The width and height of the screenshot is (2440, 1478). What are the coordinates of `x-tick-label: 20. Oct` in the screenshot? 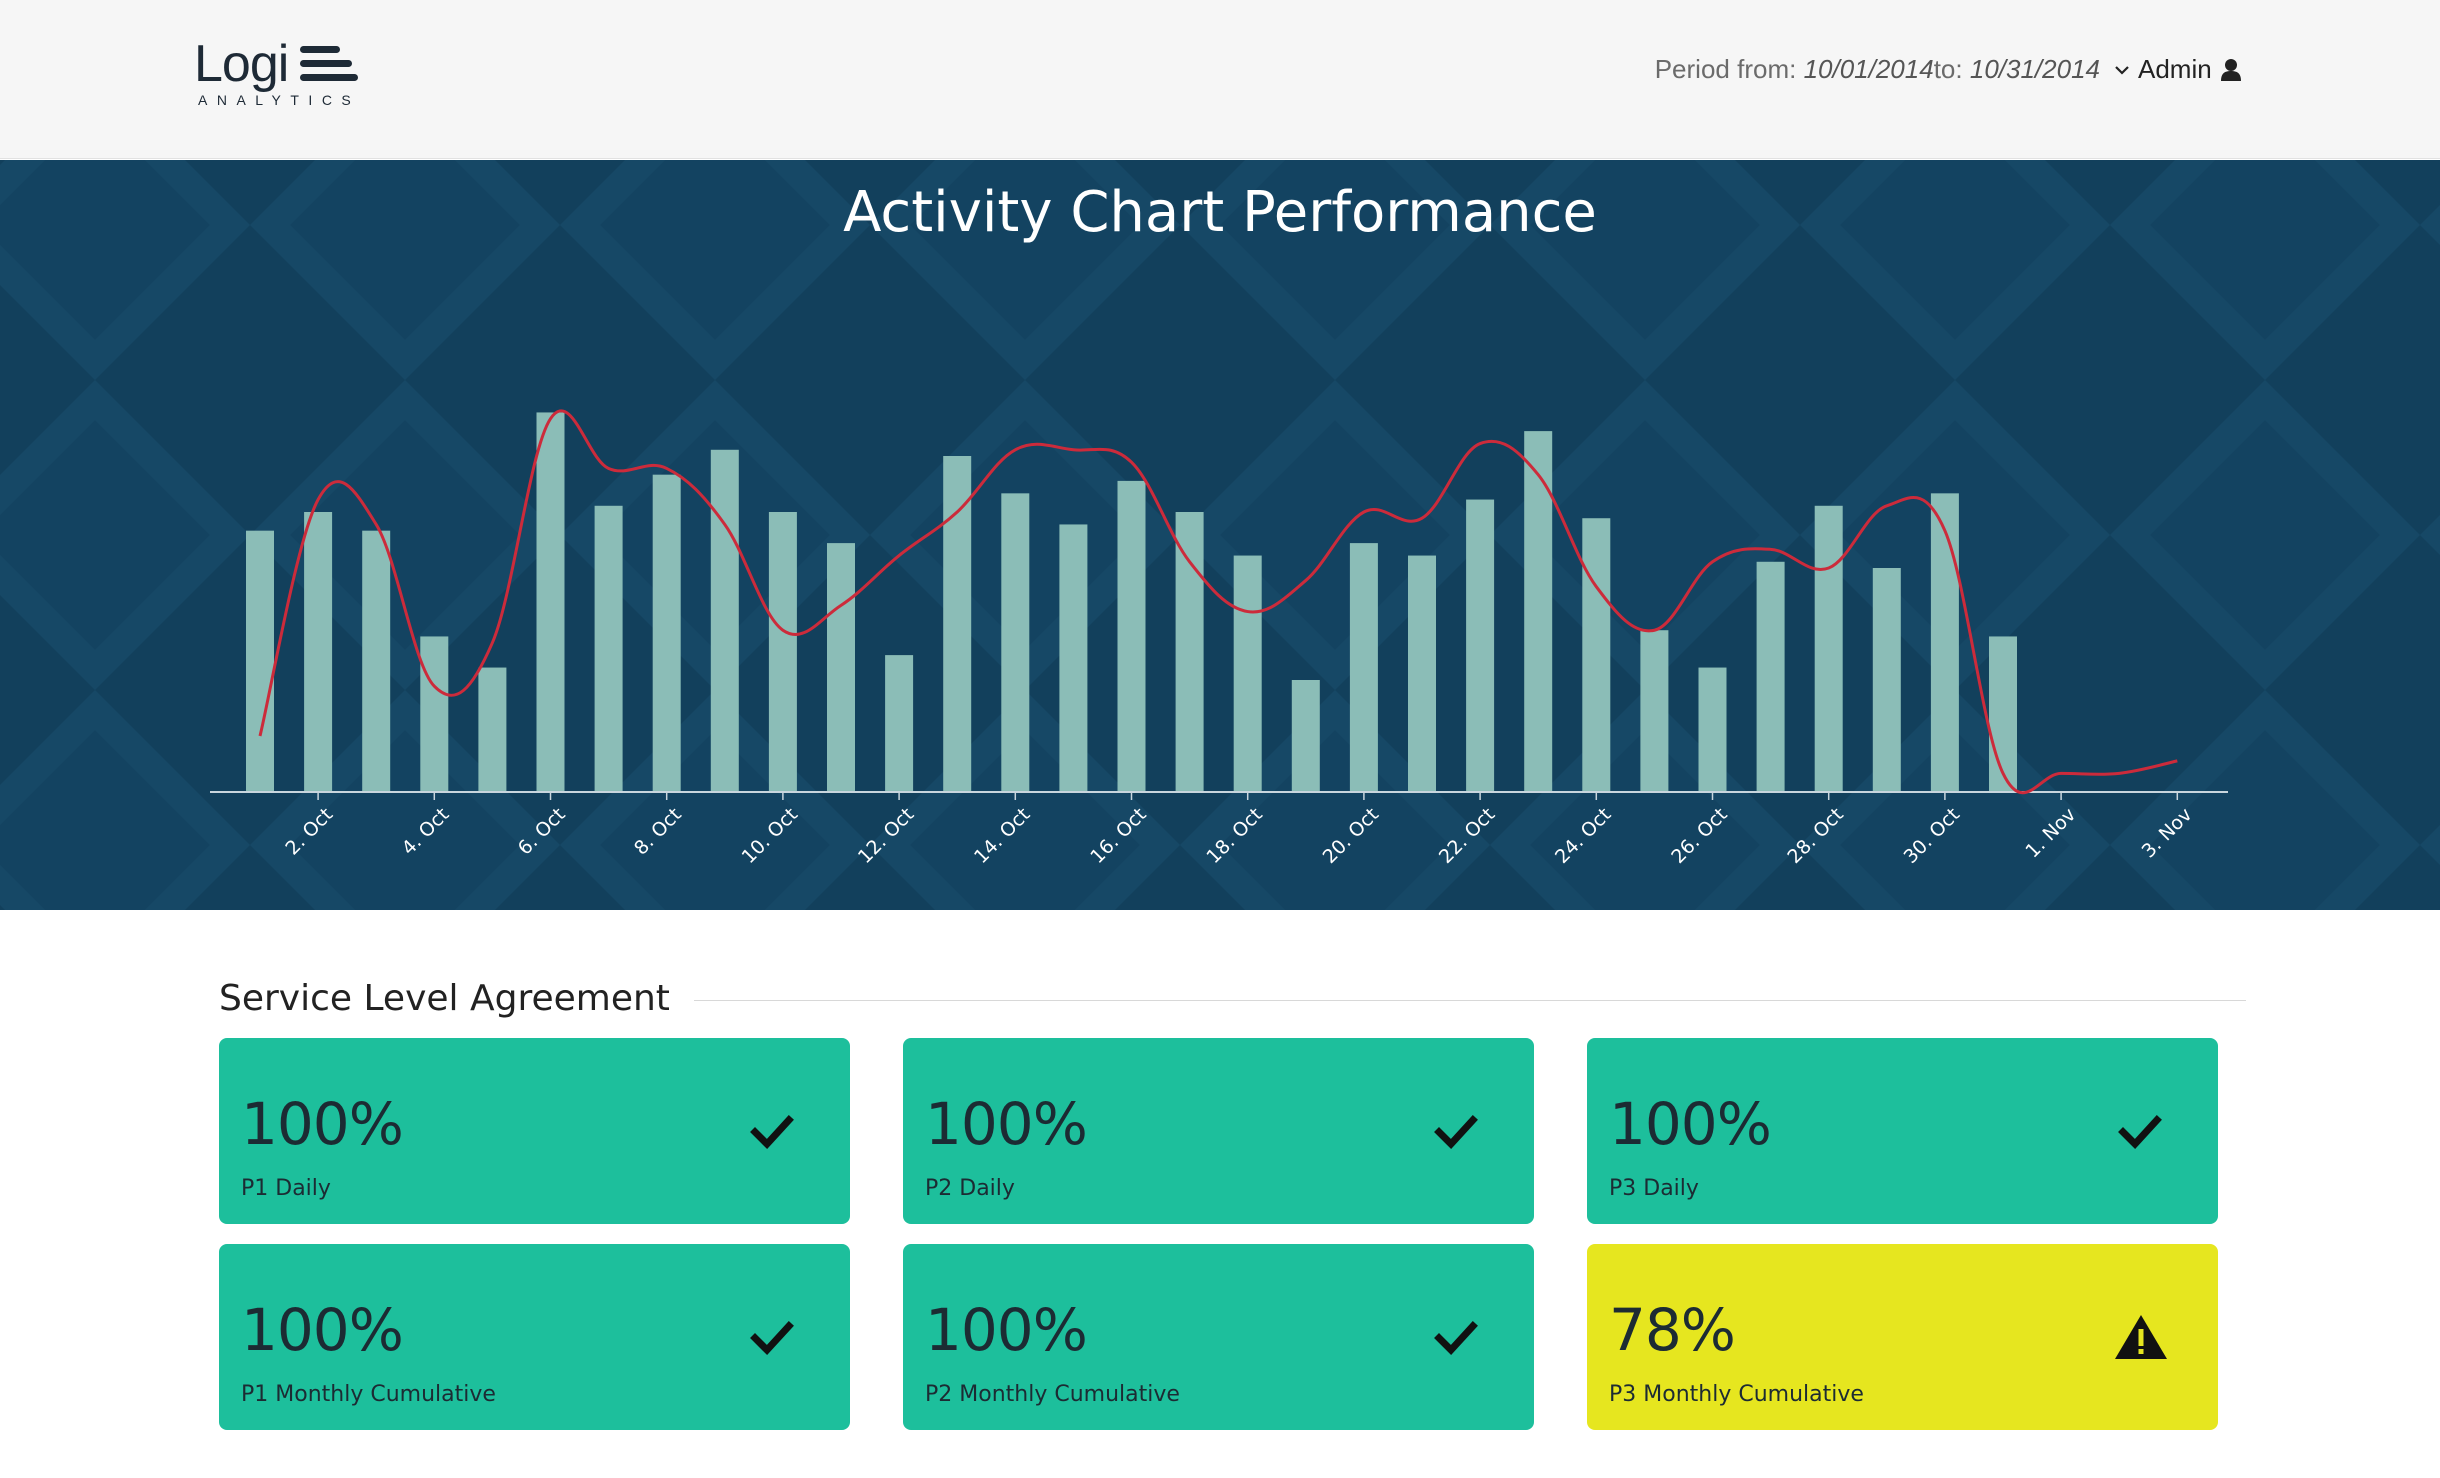 It's located at (1351, 836).